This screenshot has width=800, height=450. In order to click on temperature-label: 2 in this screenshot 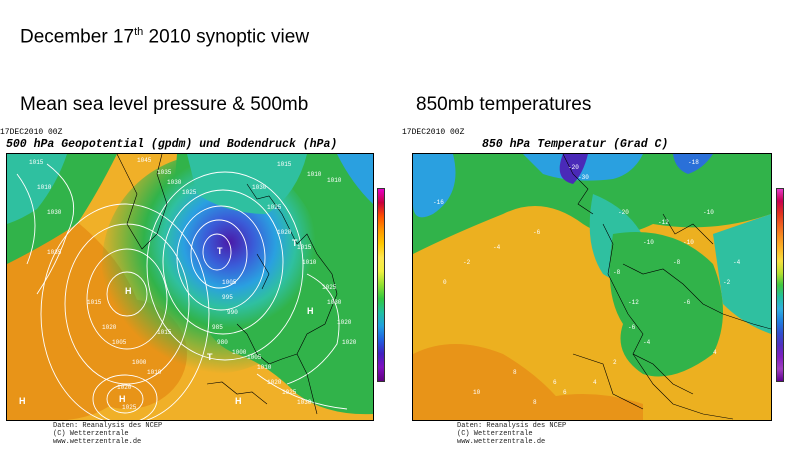, I will do `click(615, 362)`.